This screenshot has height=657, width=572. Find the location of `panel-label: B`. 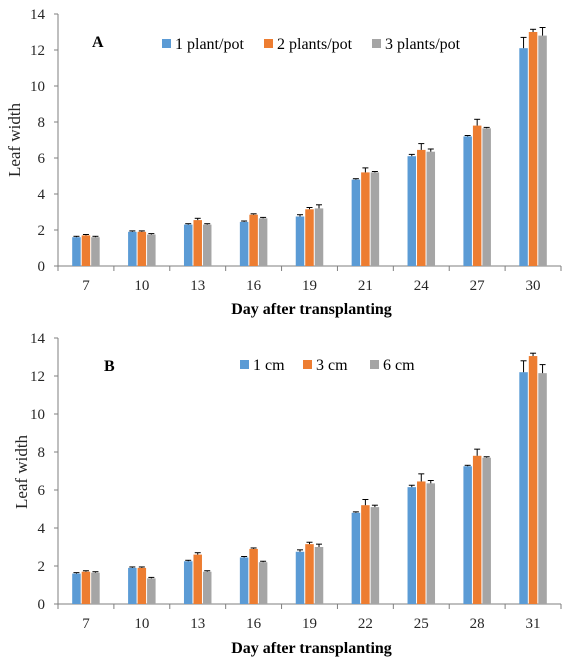

panel-label: B is located at coordinates (109, 366).